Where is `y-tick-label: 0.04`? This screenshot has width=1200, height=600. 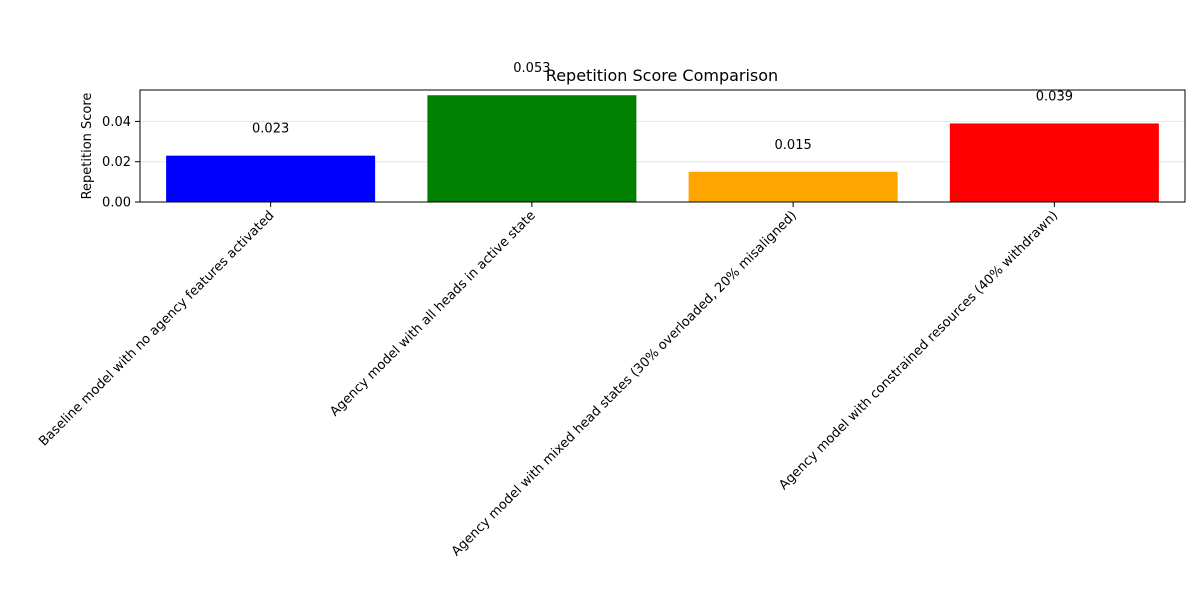 y-tick-label: 0.04 is located at coordinates (116, 122).